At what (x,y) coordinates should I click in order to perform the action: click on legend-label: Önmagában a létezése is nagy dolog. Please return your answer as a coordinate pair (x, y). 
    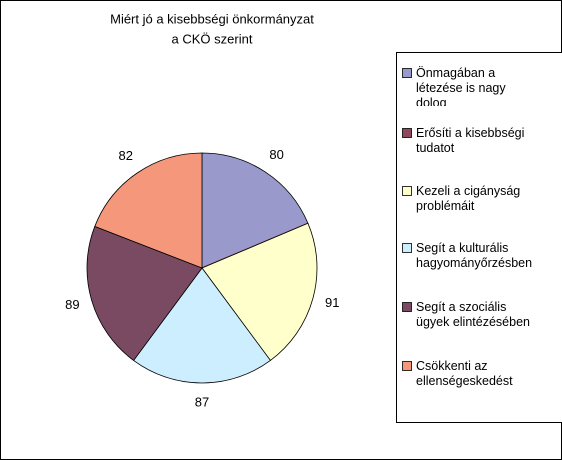
    Looking at the image, I should click on (461, 86).